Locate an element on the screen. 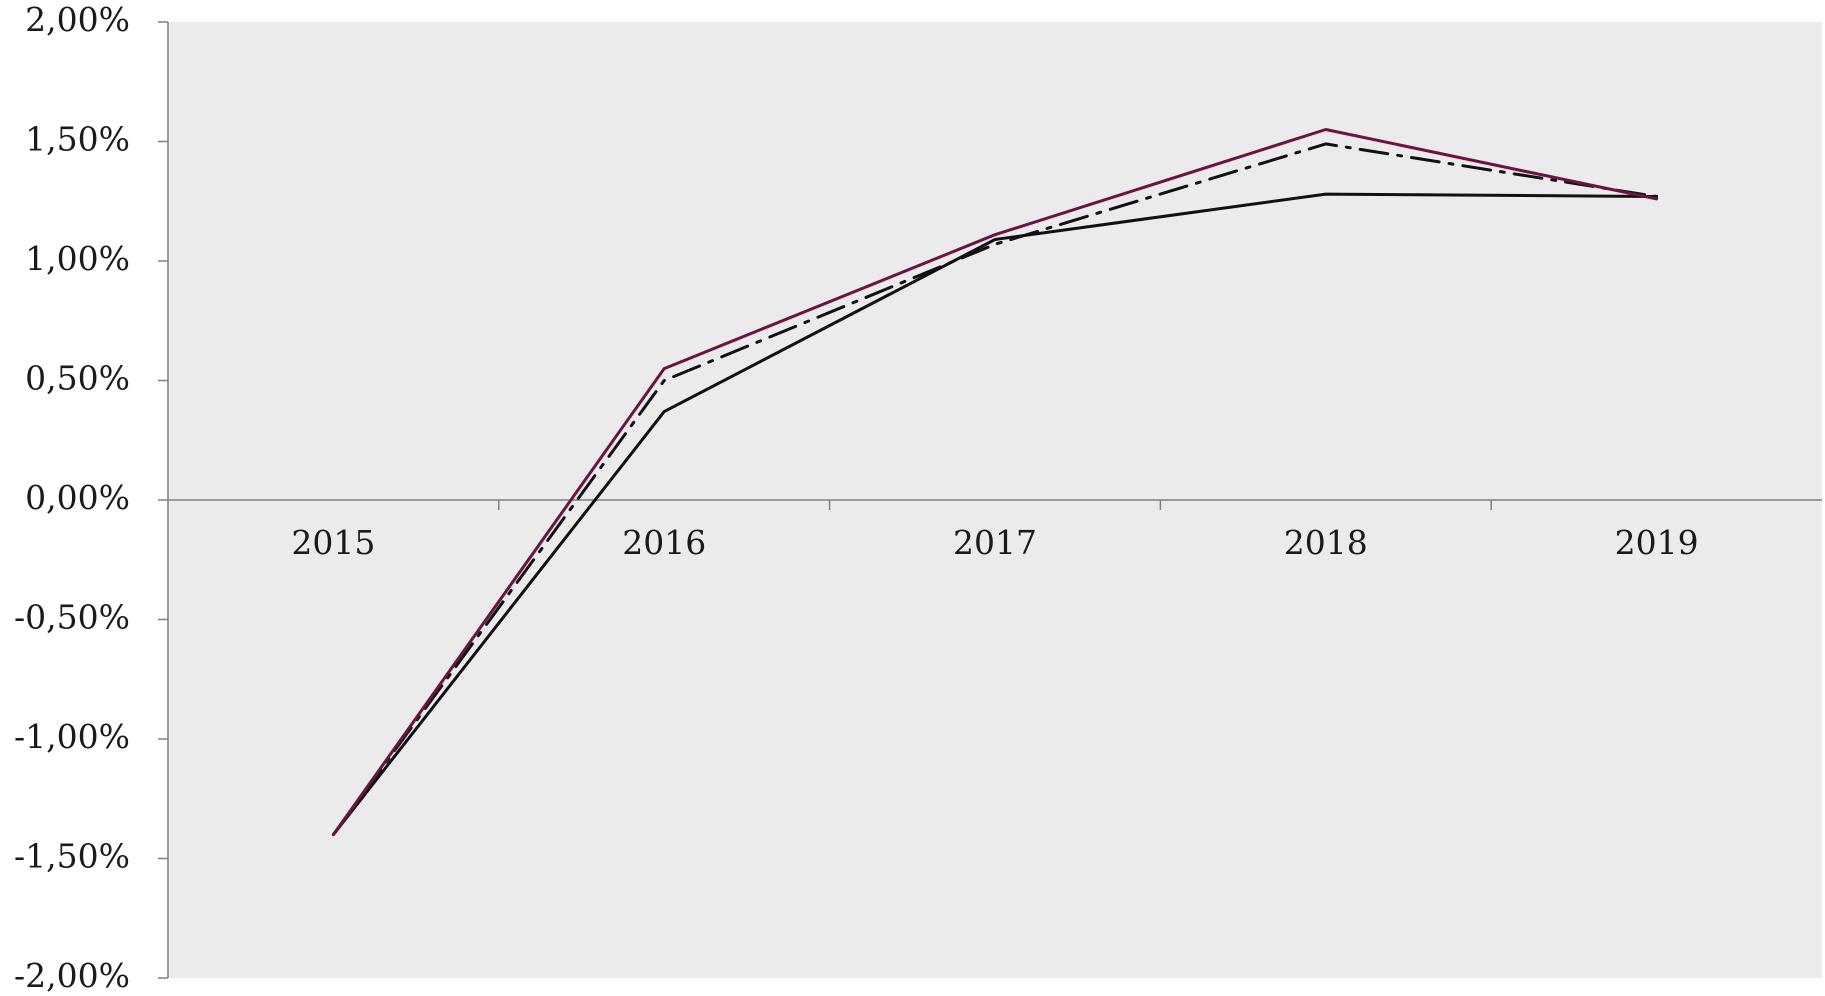 The image size is (1825, 996). y-tick-label: 0,50% is located at coordinates (77, 378).